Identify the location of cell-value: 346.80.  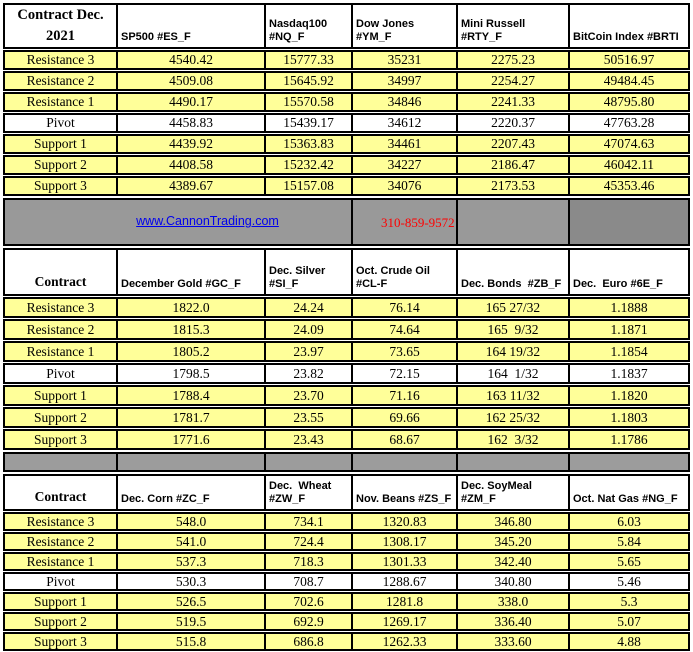
(512, 522).